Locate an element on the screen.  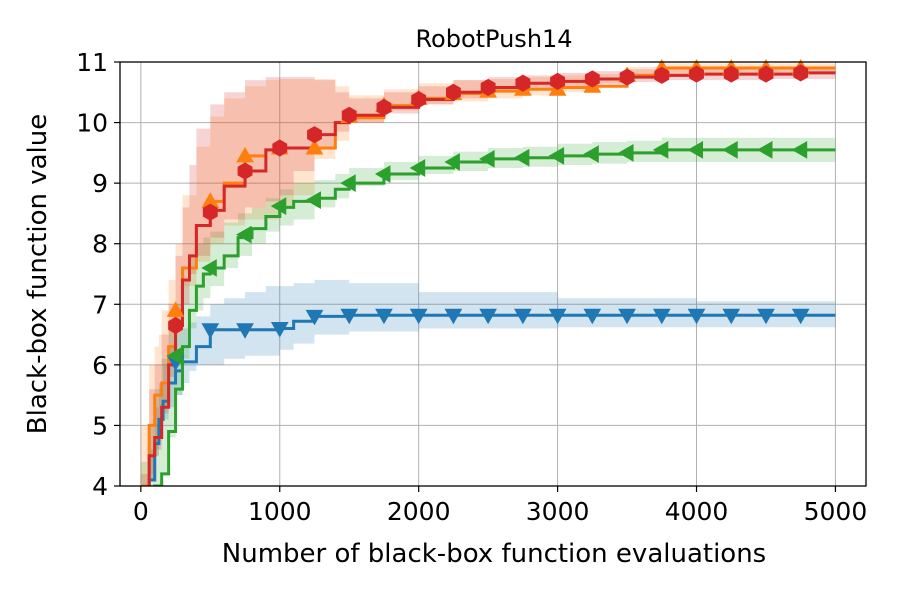
x-tick-label: 4000 is located at coordinates (697, 511).